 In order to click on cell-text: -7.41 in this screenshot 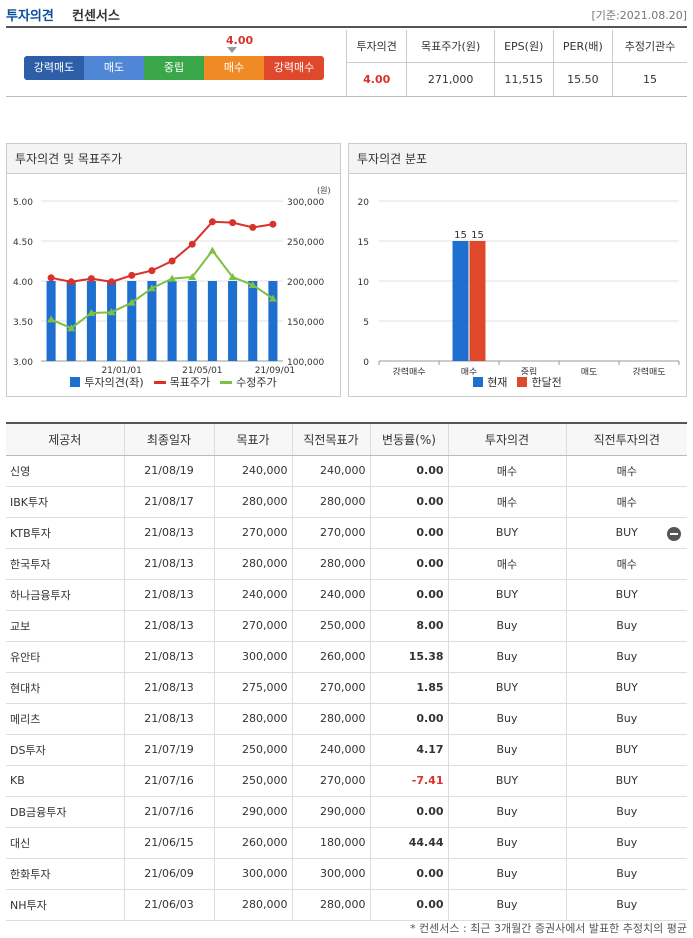, I will do `click(427, 780)`.